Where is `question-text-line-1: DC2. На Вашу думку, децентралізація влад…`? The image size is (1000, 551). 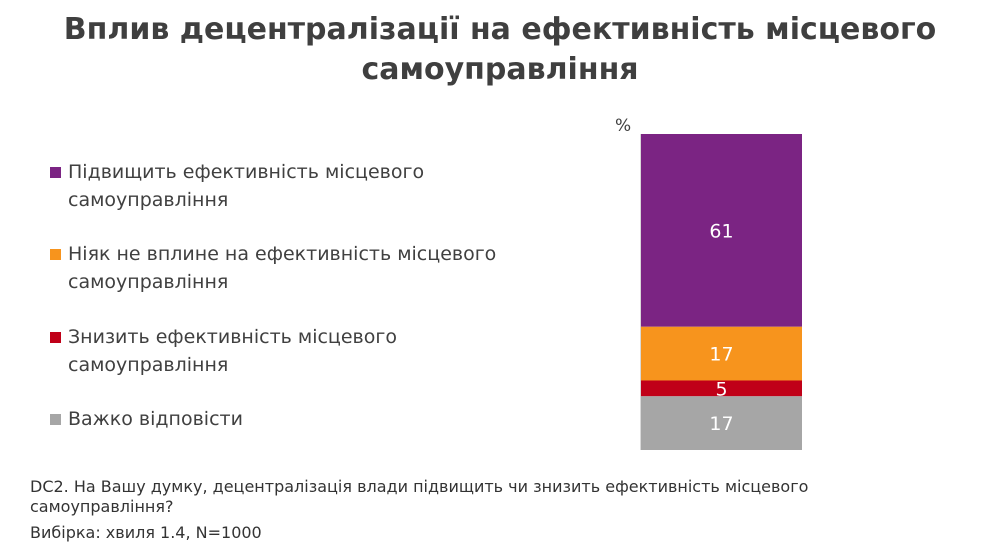 question-text-line-1: DC2. На Вашу думку, децентралізація влад… is located at coordinates (419, 486).